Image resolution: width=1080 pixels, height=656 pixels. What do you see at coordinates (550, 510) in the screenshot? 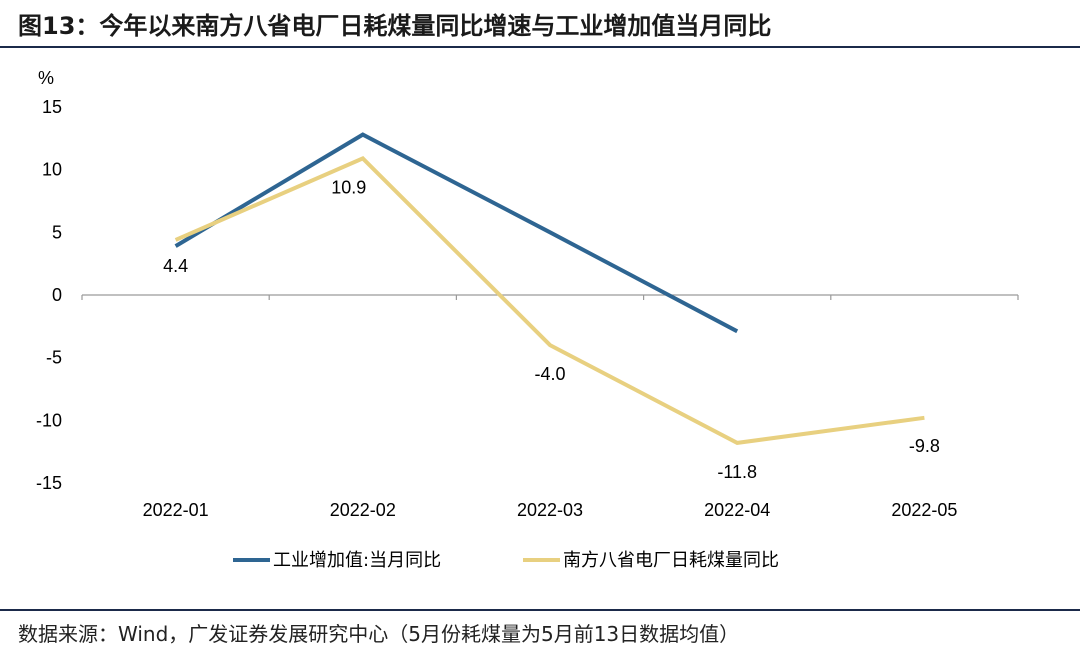
I see `x-tick-label: 2022-03` at bounding box center [550, 510].